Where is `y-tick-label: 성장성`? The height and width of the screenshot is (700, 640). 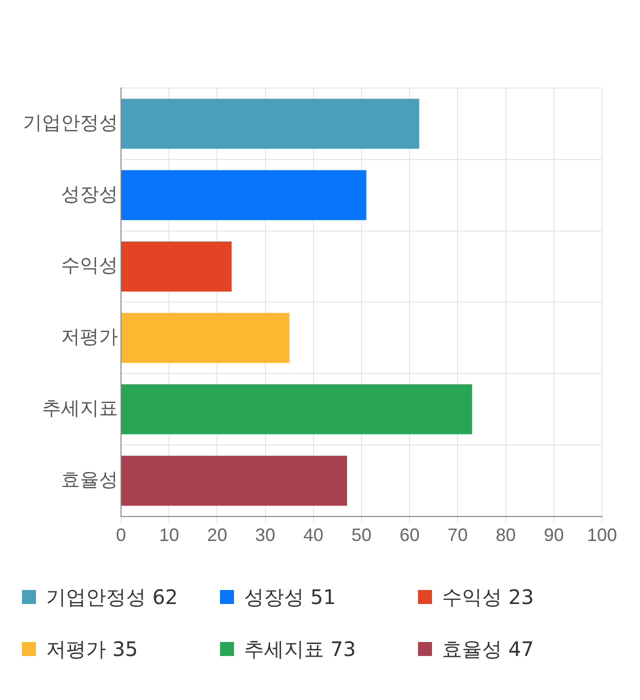
y-tick-label: 성장성 is located at coordinates (89, 195).